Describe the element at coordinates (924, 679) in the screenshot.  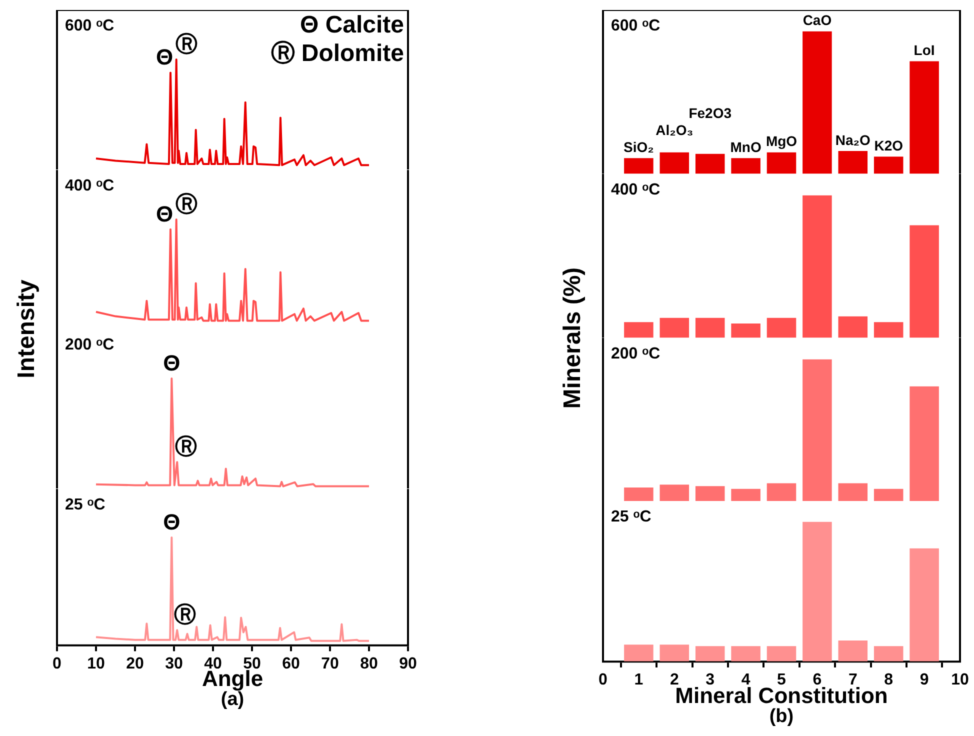
I see `x-tick-label: 9` at that location.